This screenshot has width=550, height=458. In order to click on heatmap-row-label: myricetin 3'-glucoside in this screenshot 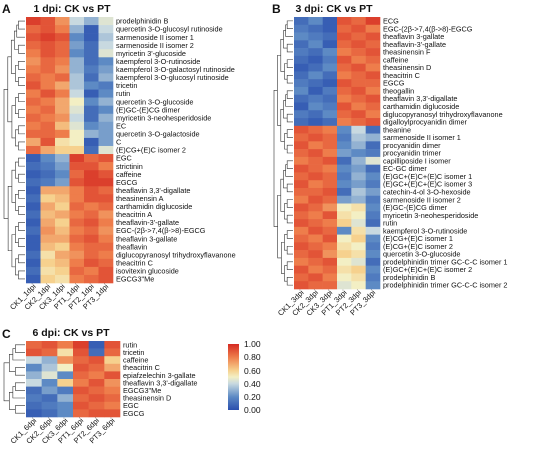, I will do `click(151, 53)`.